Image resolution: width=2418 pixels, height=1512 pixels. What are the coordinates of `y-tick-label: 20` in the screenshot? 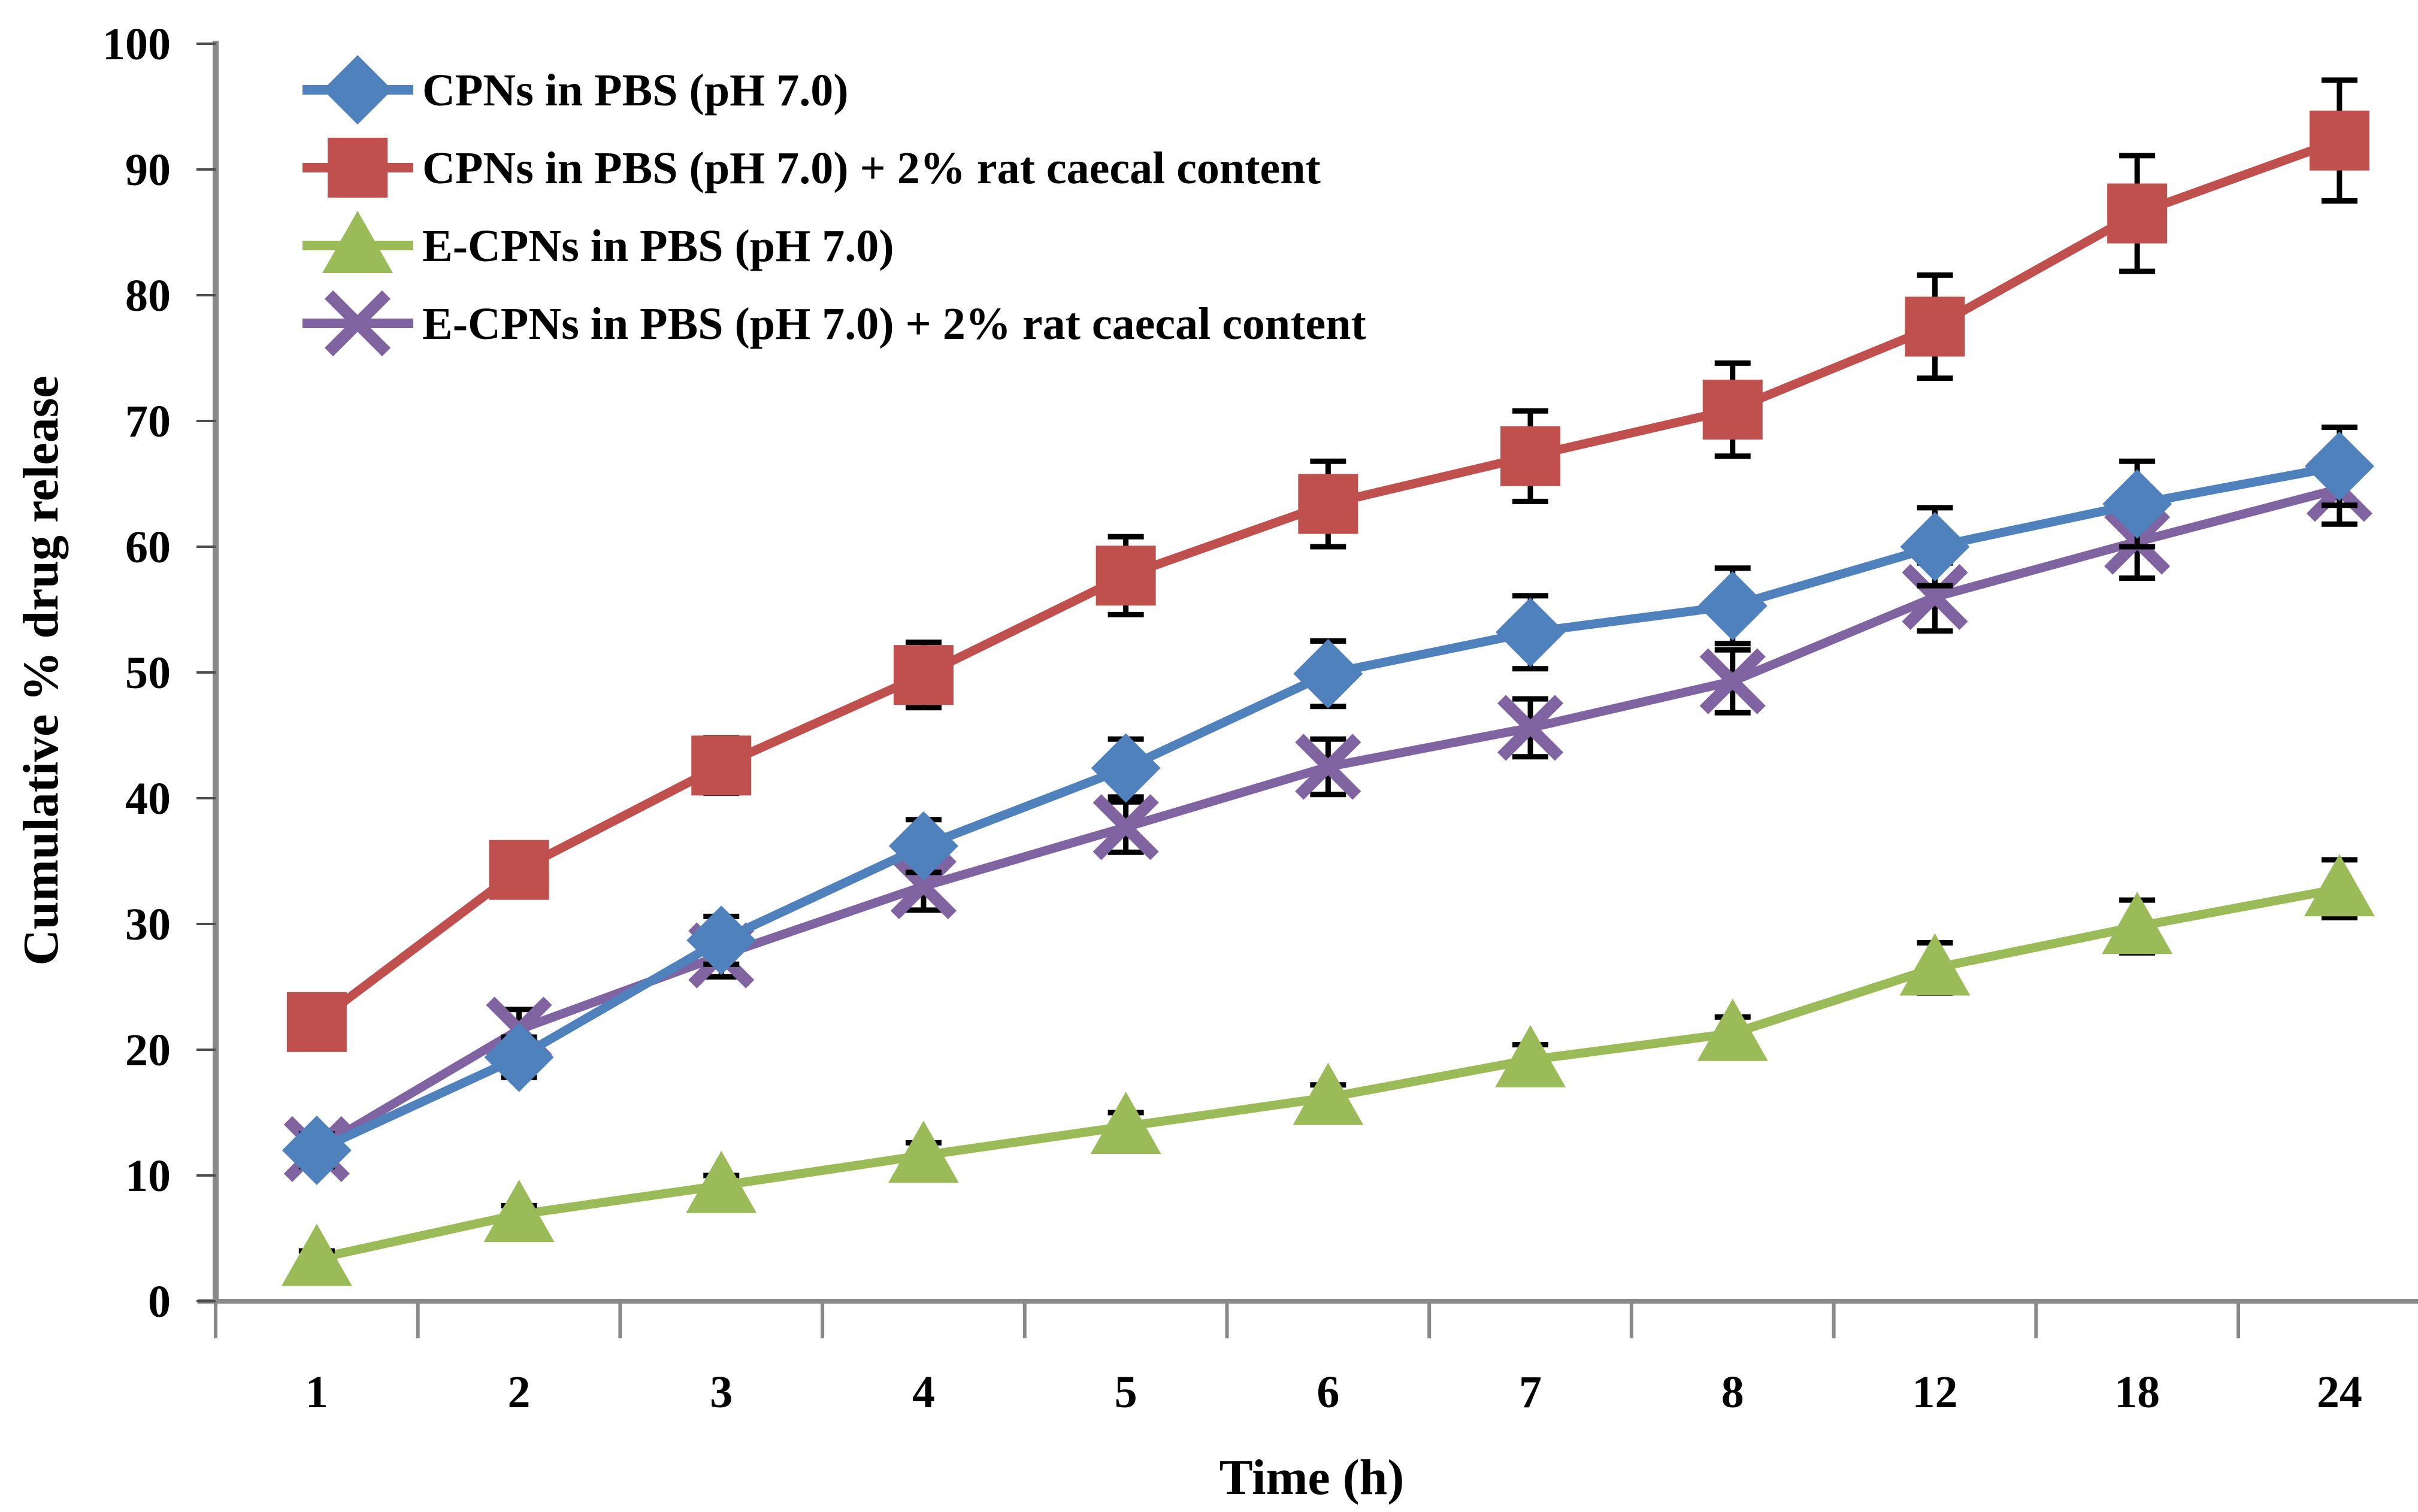 It's located at (148, 1050).